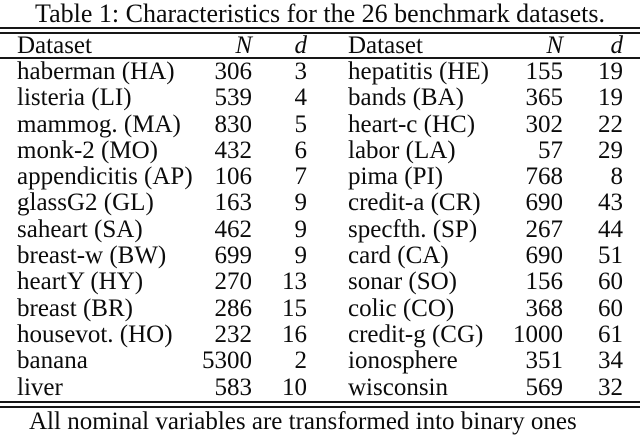 This screenshot has width=640, height=436. What do you see at coordinates (320, 58) in the screenshot?
I see `header-rule` at bounding box center [320, 58].